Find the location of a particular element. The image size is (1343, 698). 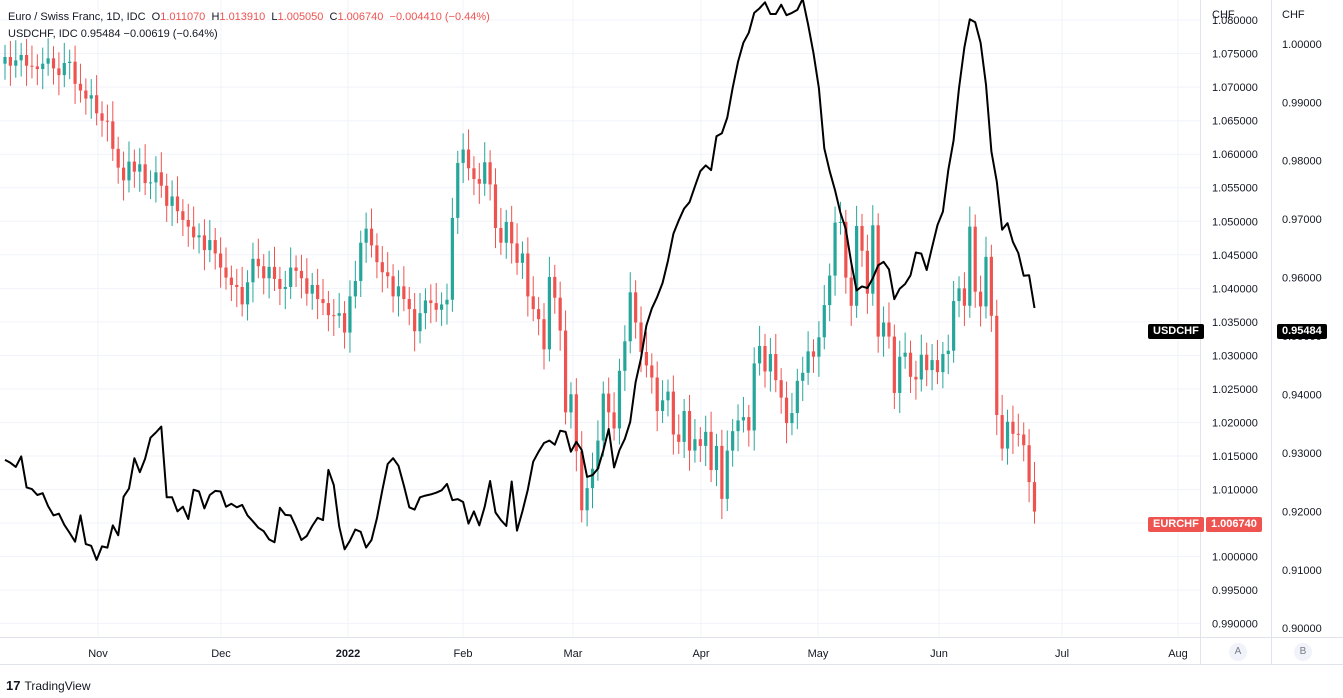

price-tick-b: 0.97000 is located at coordinates (1302, 220).